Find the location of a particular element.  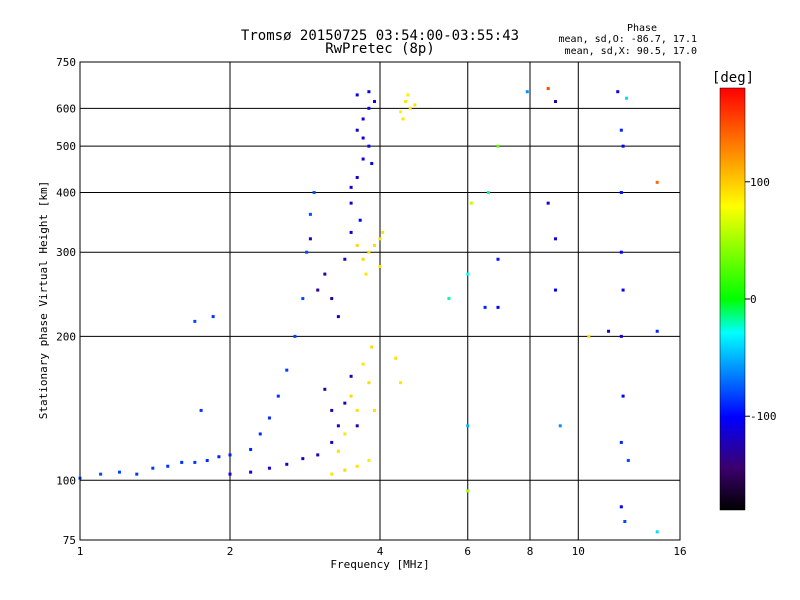

y-tick-label: 300 is located at coordinates (66, 252).